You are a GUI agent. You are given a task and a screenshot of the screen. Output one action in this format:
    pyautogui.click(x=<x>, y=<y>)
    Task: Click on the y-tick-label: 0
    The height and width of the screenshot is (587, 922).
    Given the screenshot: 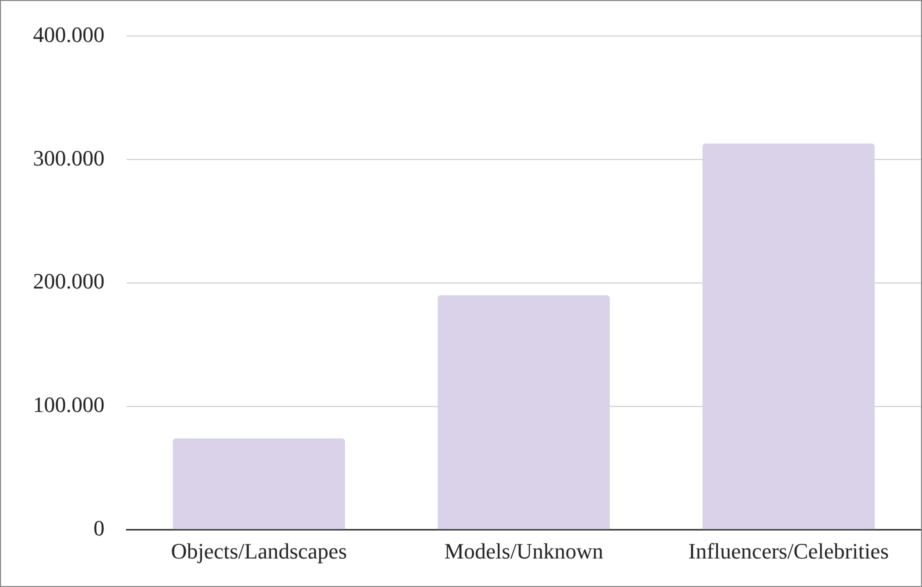 What is the action you would take?
    pyautogui.click(x=99, y=527)
    